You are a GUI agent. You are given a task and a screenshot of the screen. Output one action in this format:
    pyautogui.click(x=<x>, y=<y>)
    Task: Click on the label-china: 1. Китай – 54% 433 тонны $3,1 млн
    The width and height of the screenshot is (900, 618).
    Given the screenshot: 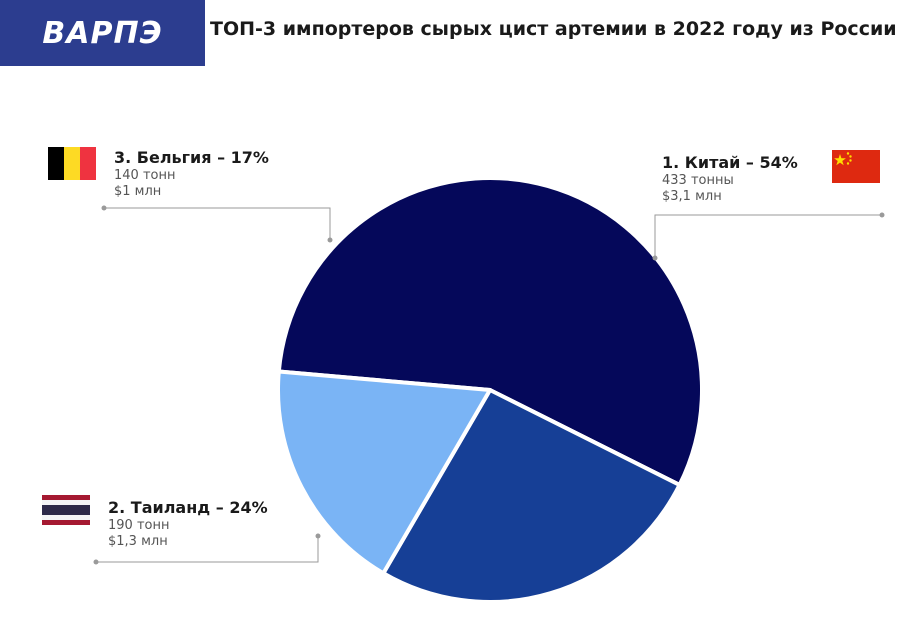 What is the action you would take?
    pyautogui.click(x=730, y=179)
    